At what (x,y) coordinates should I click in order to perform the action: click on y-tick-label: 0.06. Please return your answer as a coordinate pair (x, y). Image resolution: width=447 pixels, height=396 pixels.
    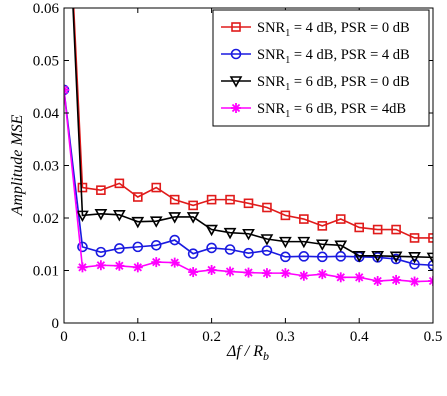
    Looking at the image, I should click on (46, 9).